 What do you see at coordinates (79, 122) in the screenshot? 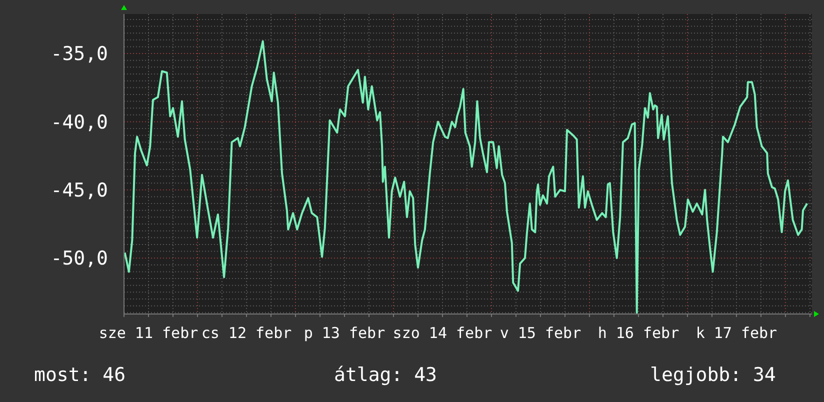
I see `y-tick-label: -40,0` at bounding box center [79, 122].